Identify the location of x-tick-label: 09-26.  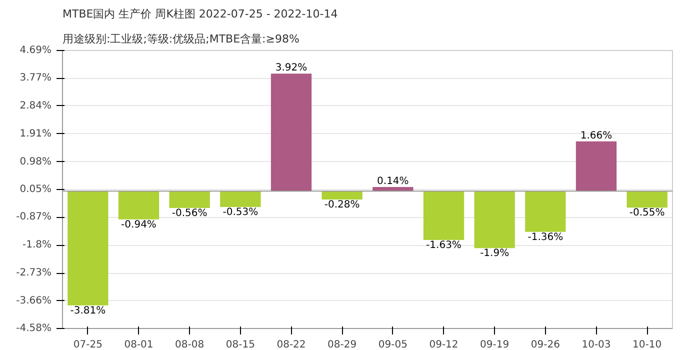
(545, 345).